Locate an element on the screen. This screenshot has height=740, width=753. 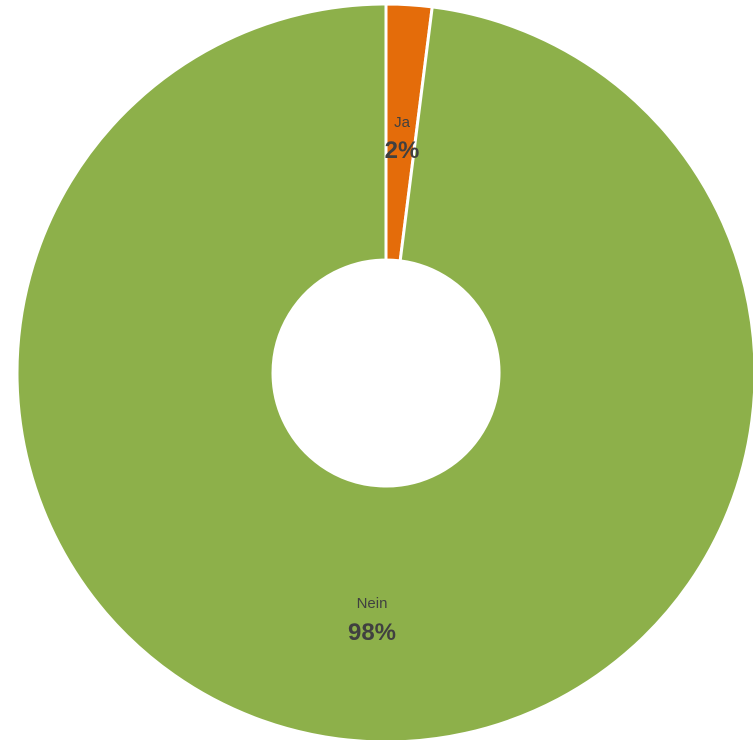
slice-nein-percent-label: 98% is located at coordinates (372, 632).